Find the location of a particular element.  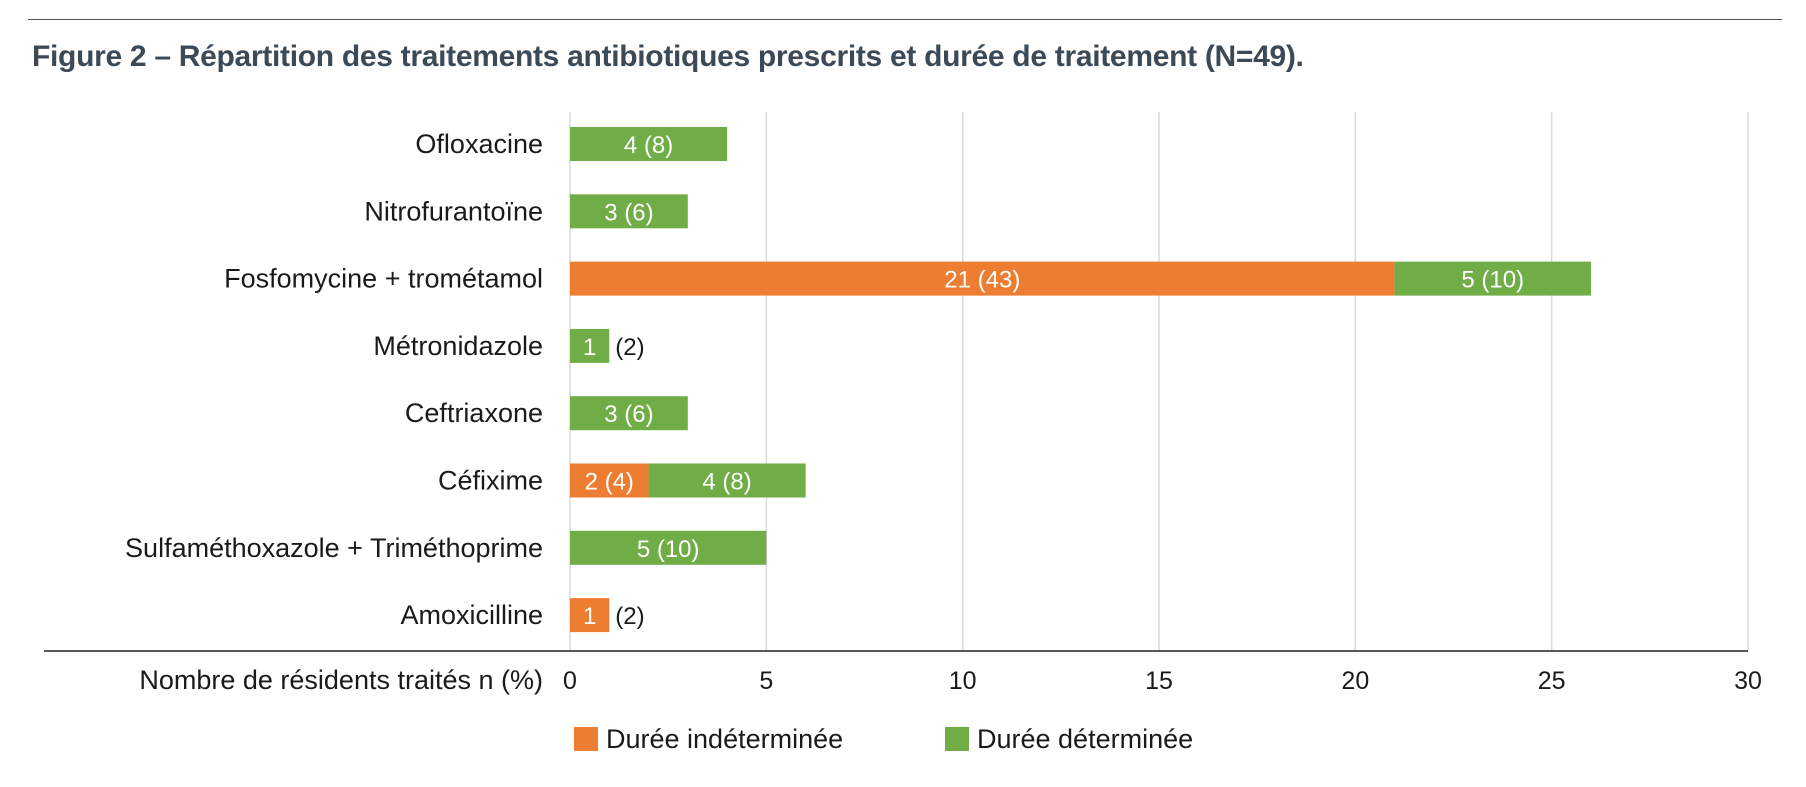

x-tick-labels: 0 5 10 15 20 25 30 is located at coordinates (1162, 681).